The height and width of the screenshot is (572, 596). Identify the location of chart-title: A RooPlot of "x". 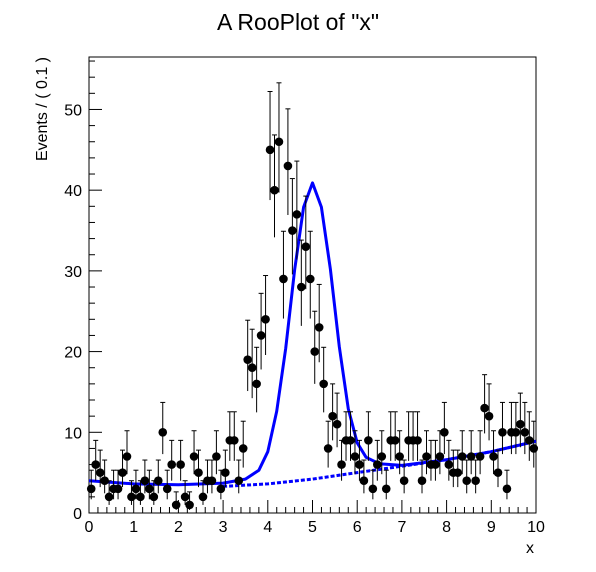
(298, 22).